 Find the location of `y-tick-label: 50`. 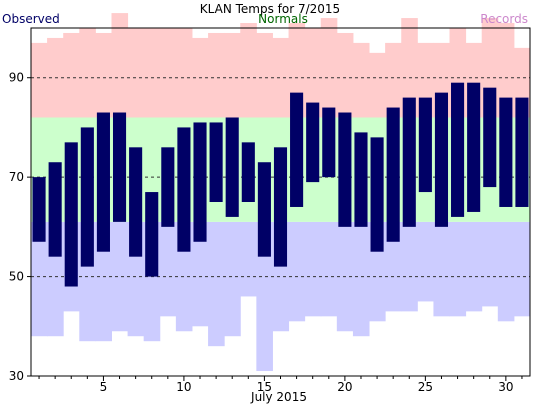

y-tick-label: 50 is located at coordinates (16, 277).